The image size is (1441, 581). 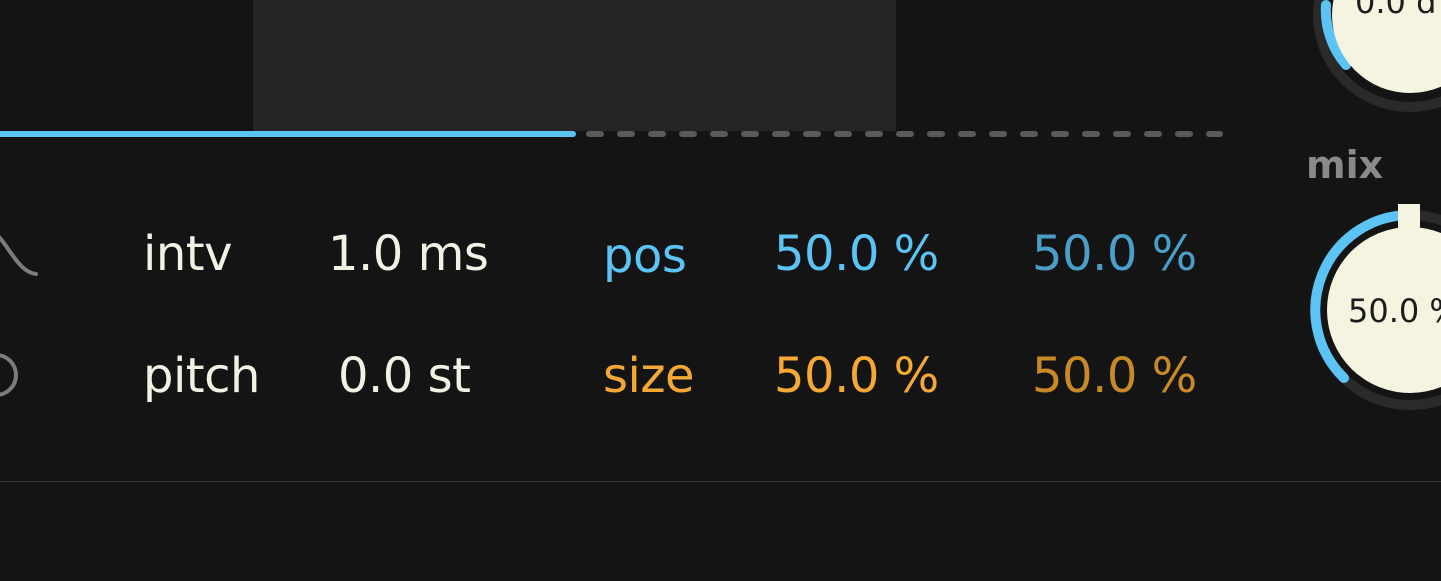 I want to click on pos-label: pos, so click(x=645, y=256).